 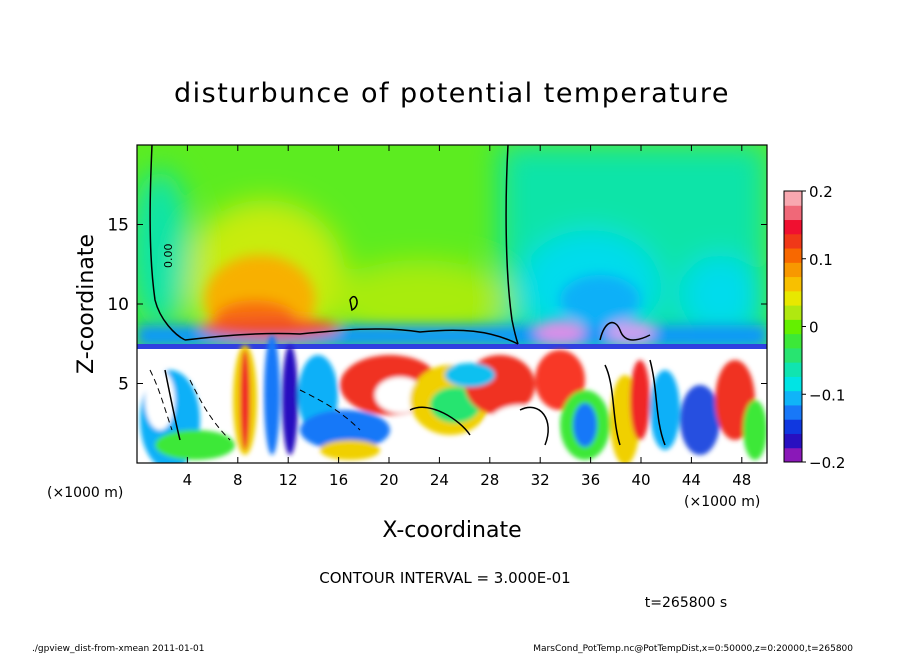 I want to click on x-tick-label: 20, so click(x=388, y=480).